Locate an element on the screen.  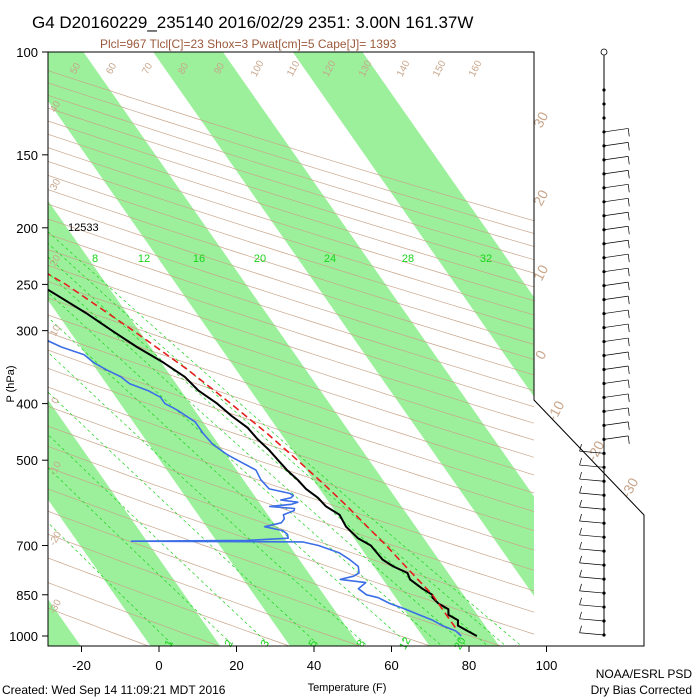
calm-wind-marker is located at coordinates (604, 52).